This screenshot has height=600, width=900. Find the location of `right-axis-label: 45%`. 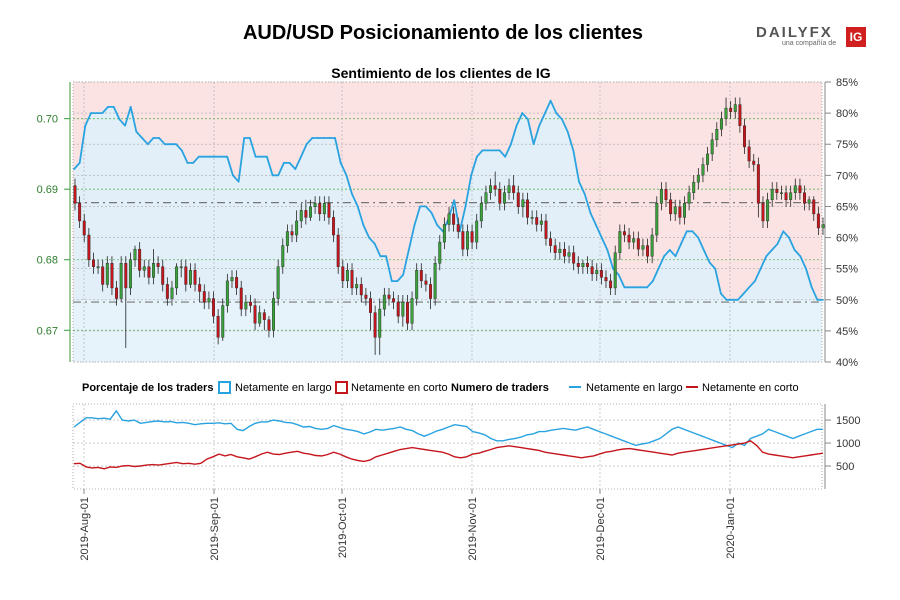

right-axis-label: 45% is located at coordinates (847, 332).